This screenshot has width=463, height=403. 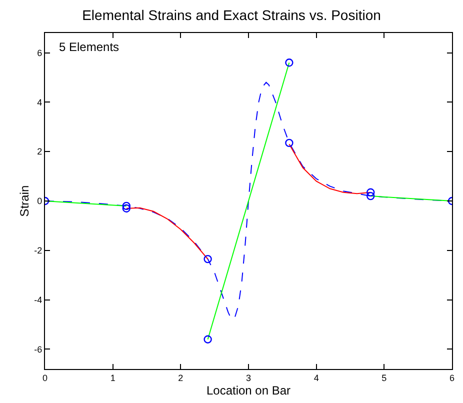 What do you see at coordinates (39, 201) in the screenshot?
I see `y-tick-label: 0` at bounding box center [39, 201].